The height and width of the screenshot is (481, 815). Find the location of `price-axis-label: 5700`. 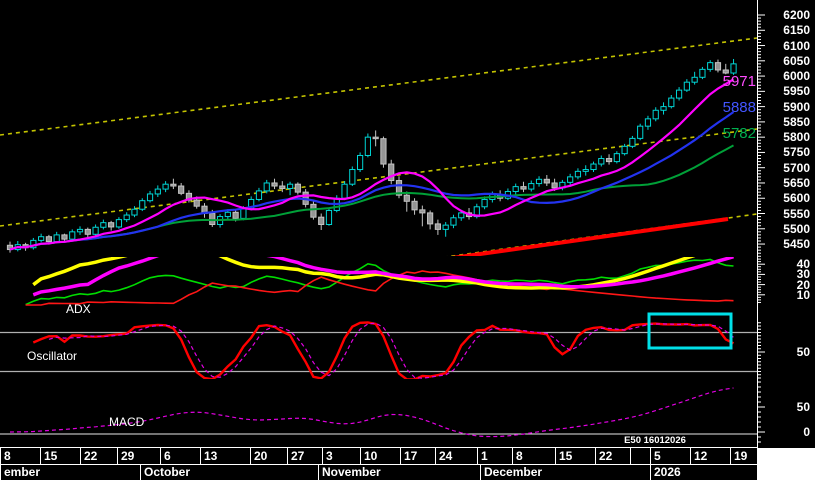

price-axis-label: 5700 is located at coordinates (796, 167).